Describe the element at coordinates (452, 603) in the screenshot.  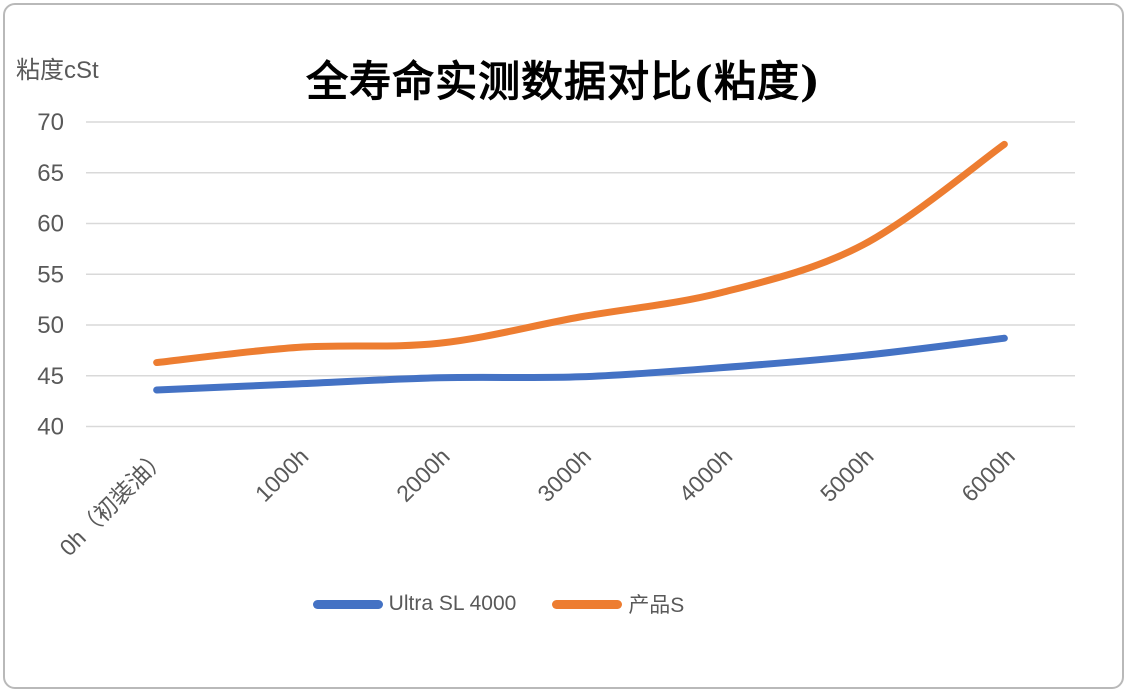
I see `legend-label-ultra-sl-4000: Ultra SL 4000` at that location.